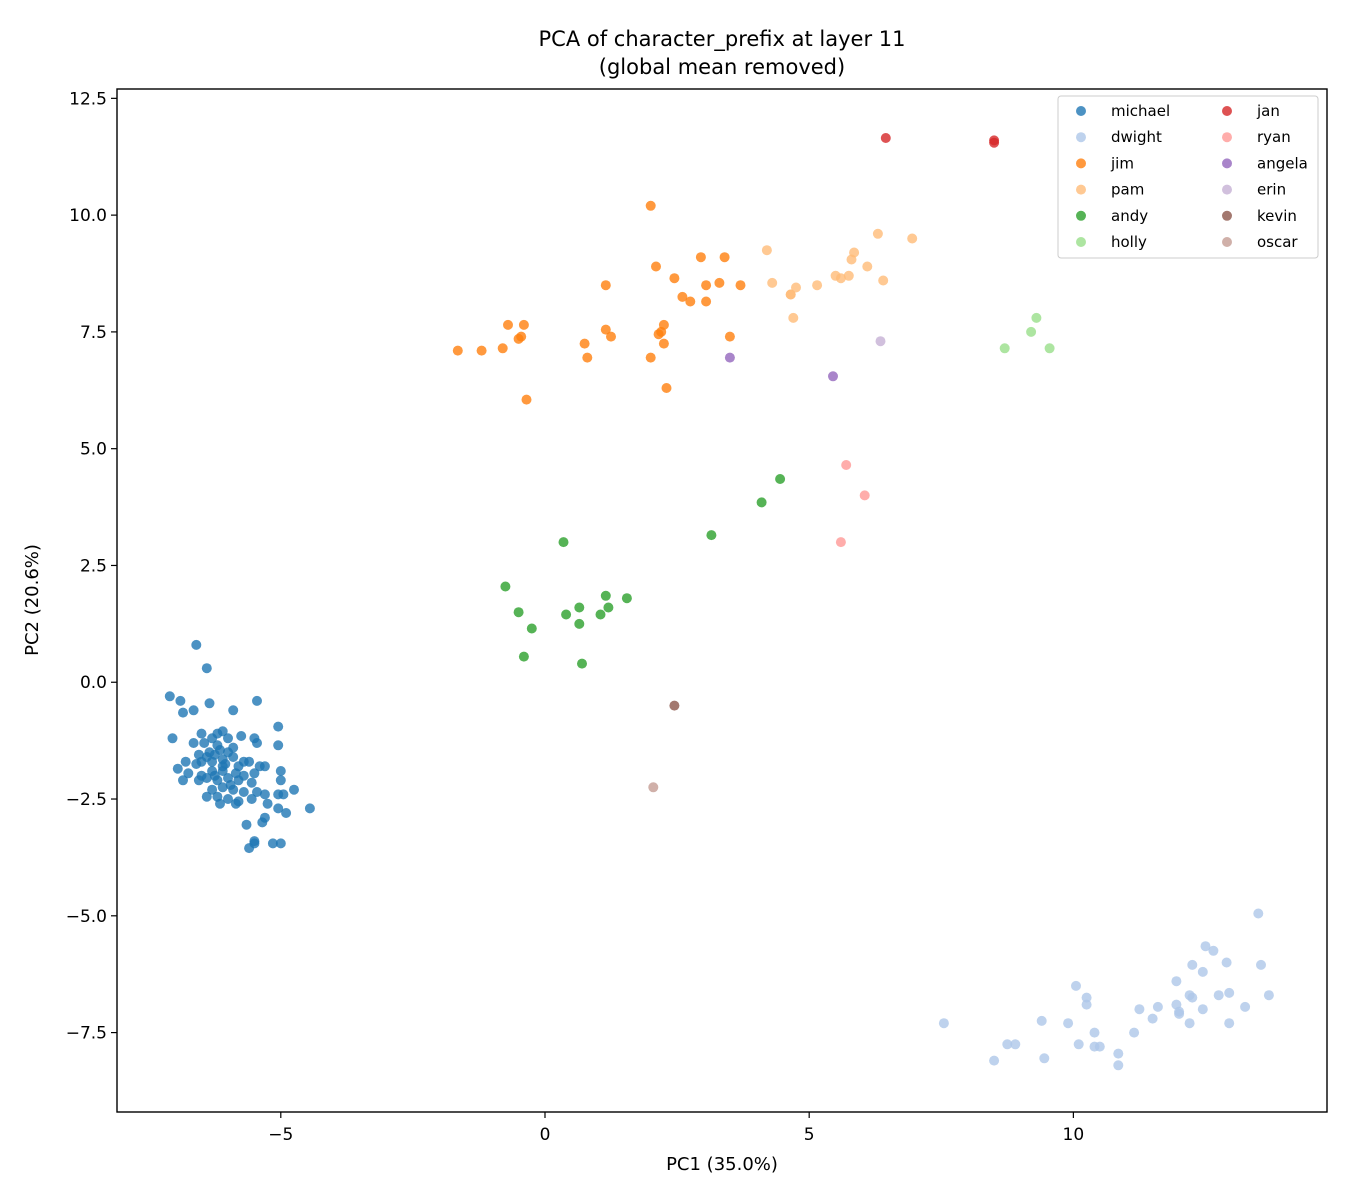 This screenshot has width=1350, height=1200. I want to click on y-tick-label: 12.5, so click(88, 99).